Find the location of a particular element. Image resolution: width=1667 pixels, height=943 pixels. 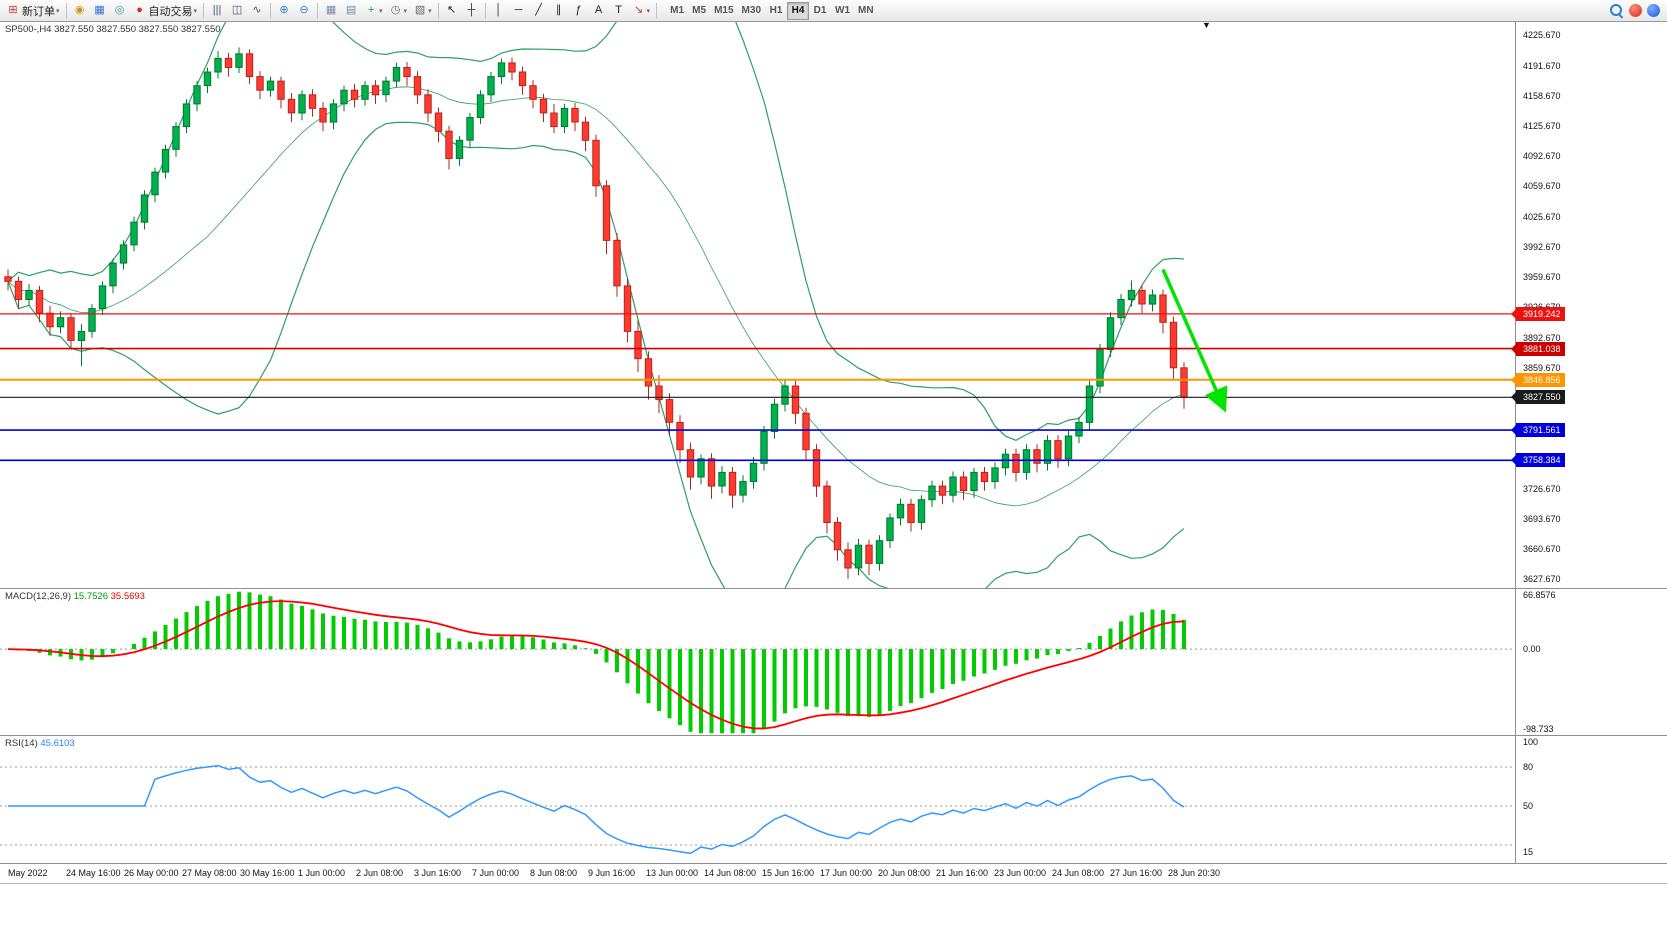

macd-plot: MACD(12,26,9) 15.7526 35.5693 is located at coordinates (757, 662).